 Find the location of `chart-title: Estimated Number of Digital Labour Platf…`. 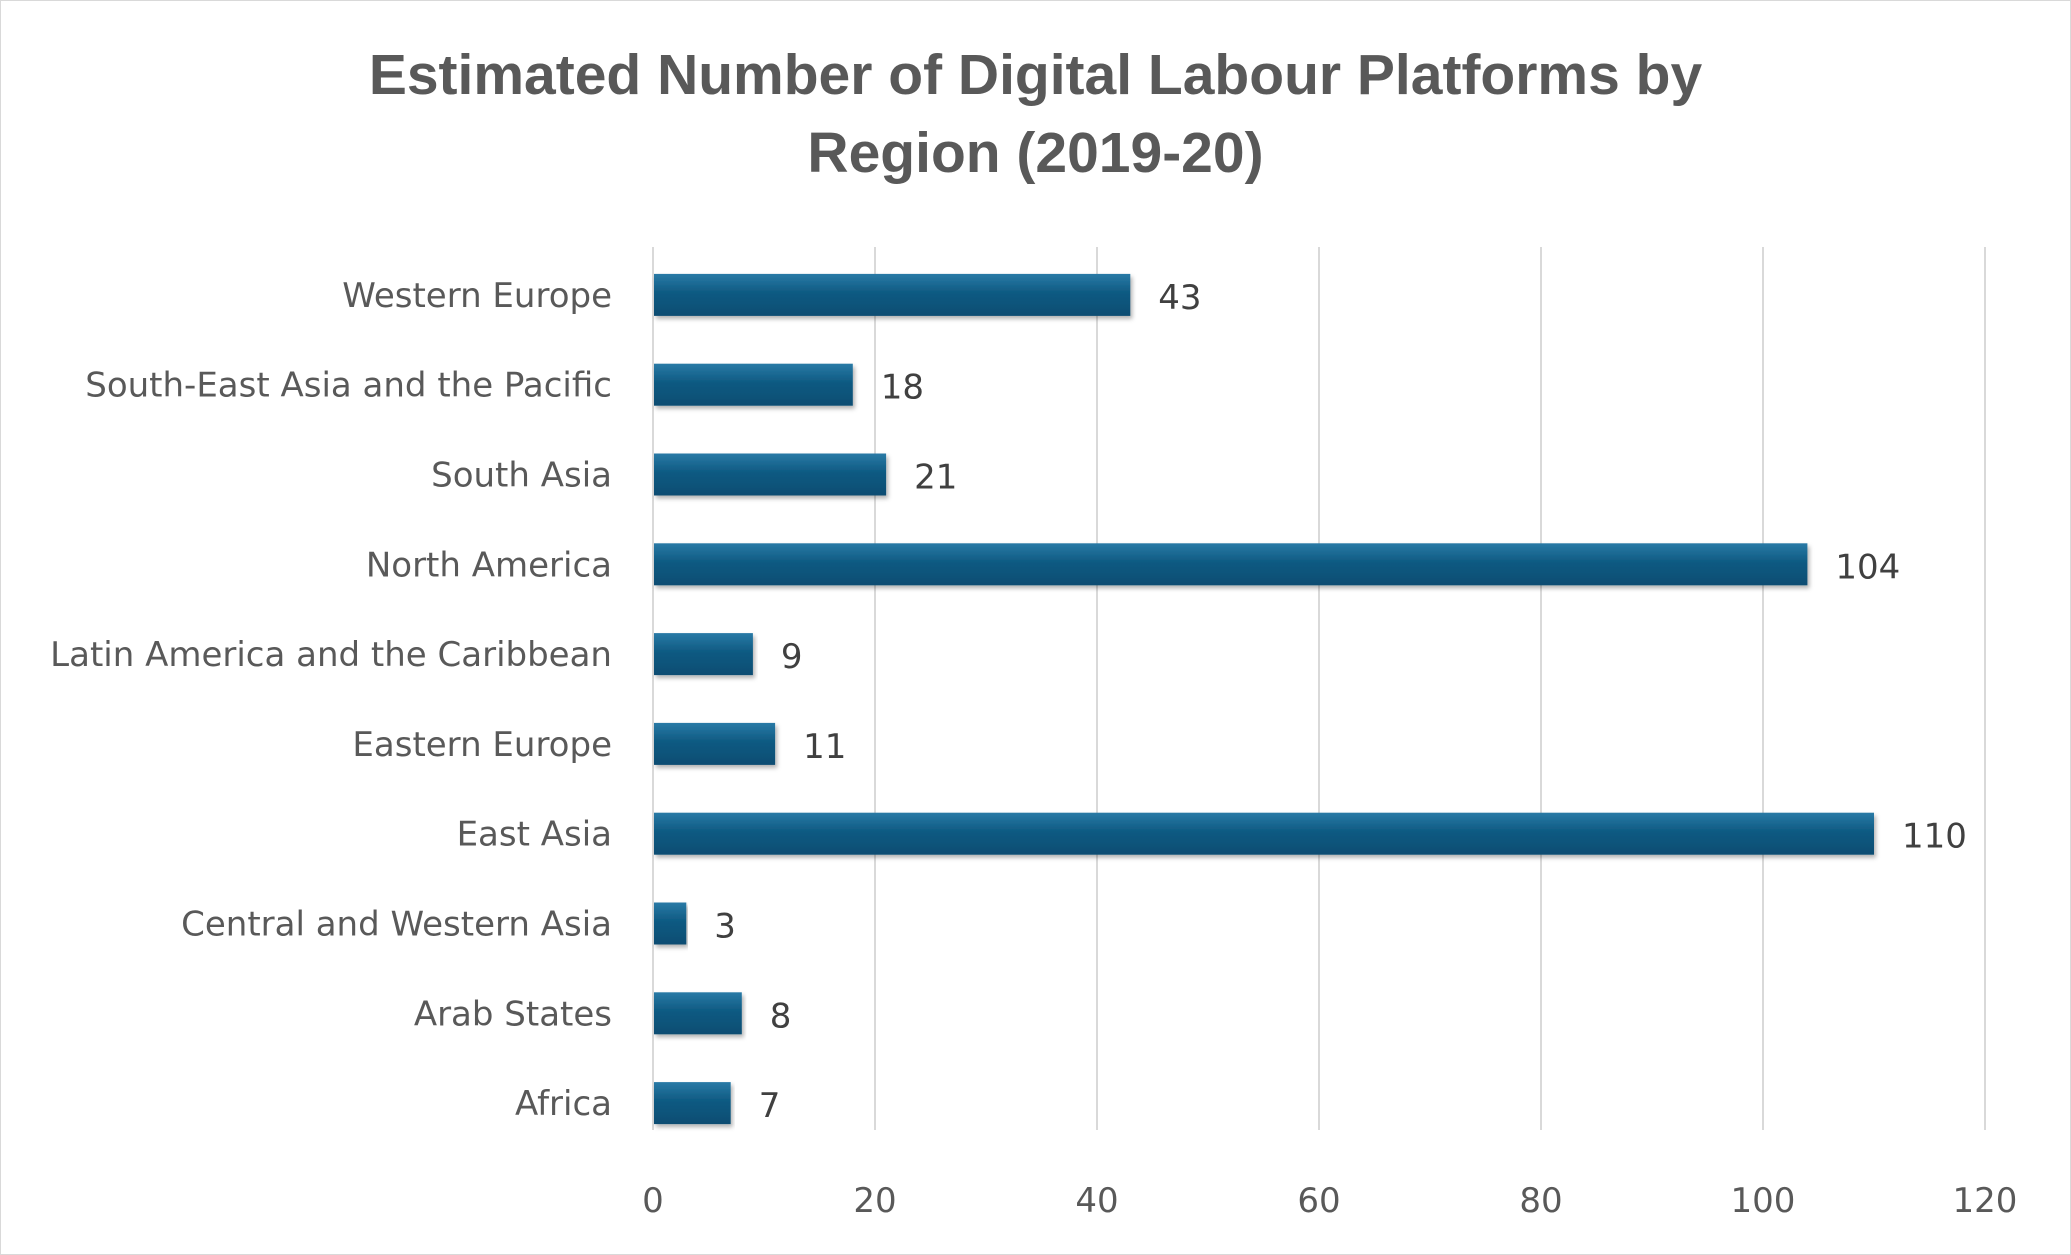

chart-title: Estimated Number of Digital Labour Platf… is located at coordinates (1035, 114).